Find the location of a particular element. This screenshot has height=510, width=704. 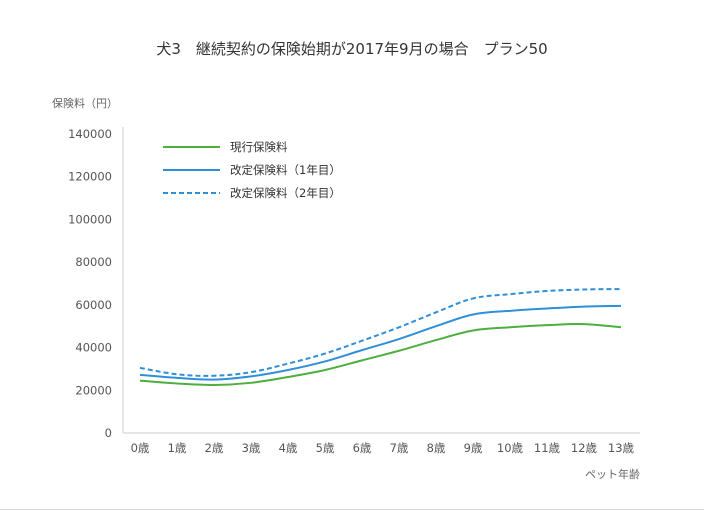

x-tick-label: 12歳 is located at coordinates (584, 448).